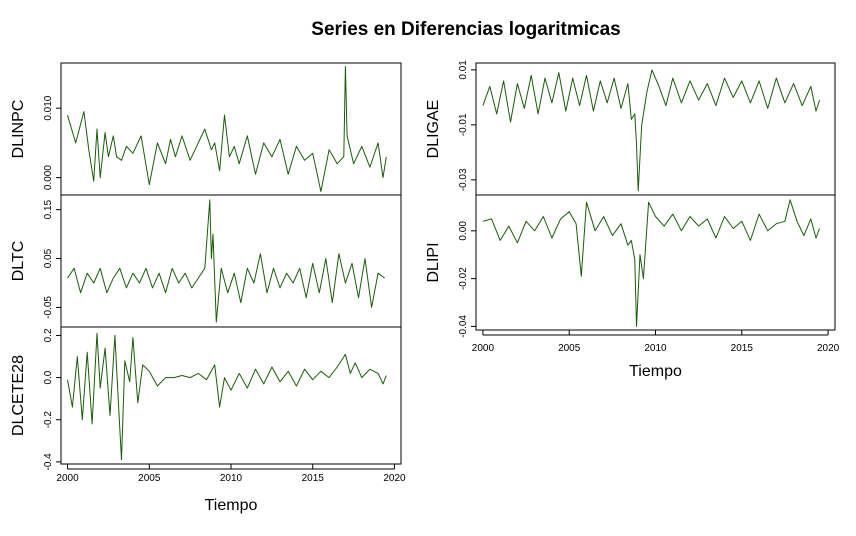 This screenshot has height=536, width=856. What do you see at coordinates (48, 462) in the screenshot?
I see `y-tick-label: -0.4` at bounding box center [48, 462].